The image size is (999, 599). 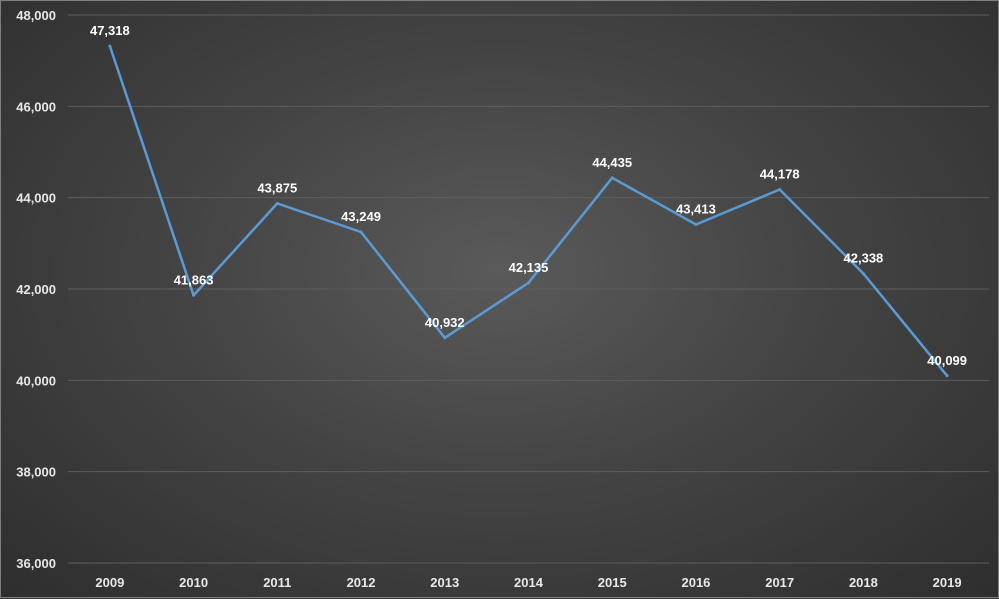 I want to click on y-tick-label: 42,000, so click(x=36, y=289).